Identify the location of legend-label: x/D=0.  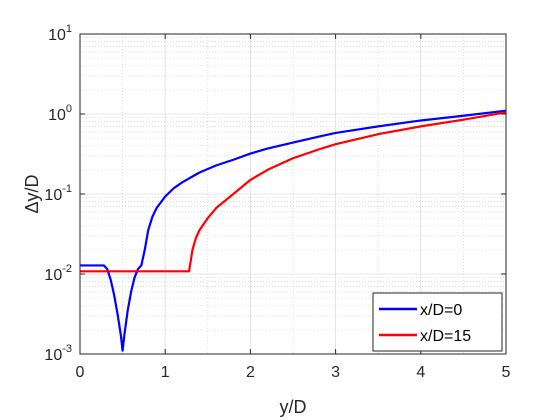
(441, 310).